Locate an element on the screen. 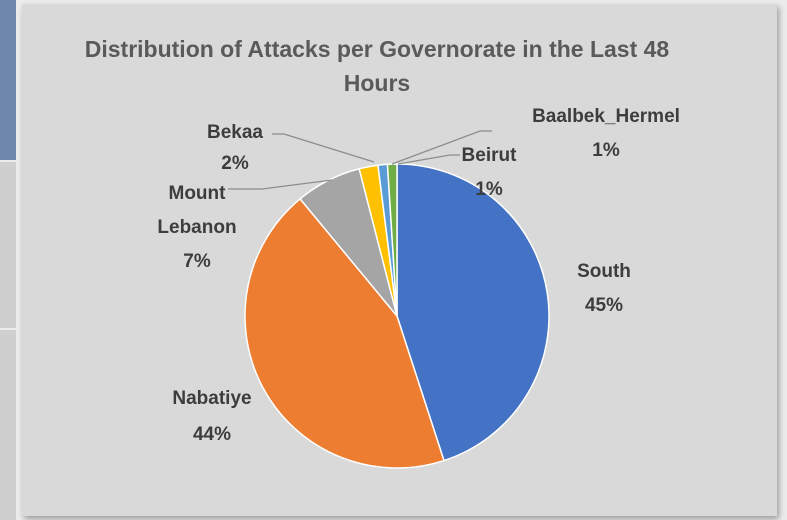 The height and width of the screenshot is (520, 787). leader-lines is located at coordinates (360, 160).